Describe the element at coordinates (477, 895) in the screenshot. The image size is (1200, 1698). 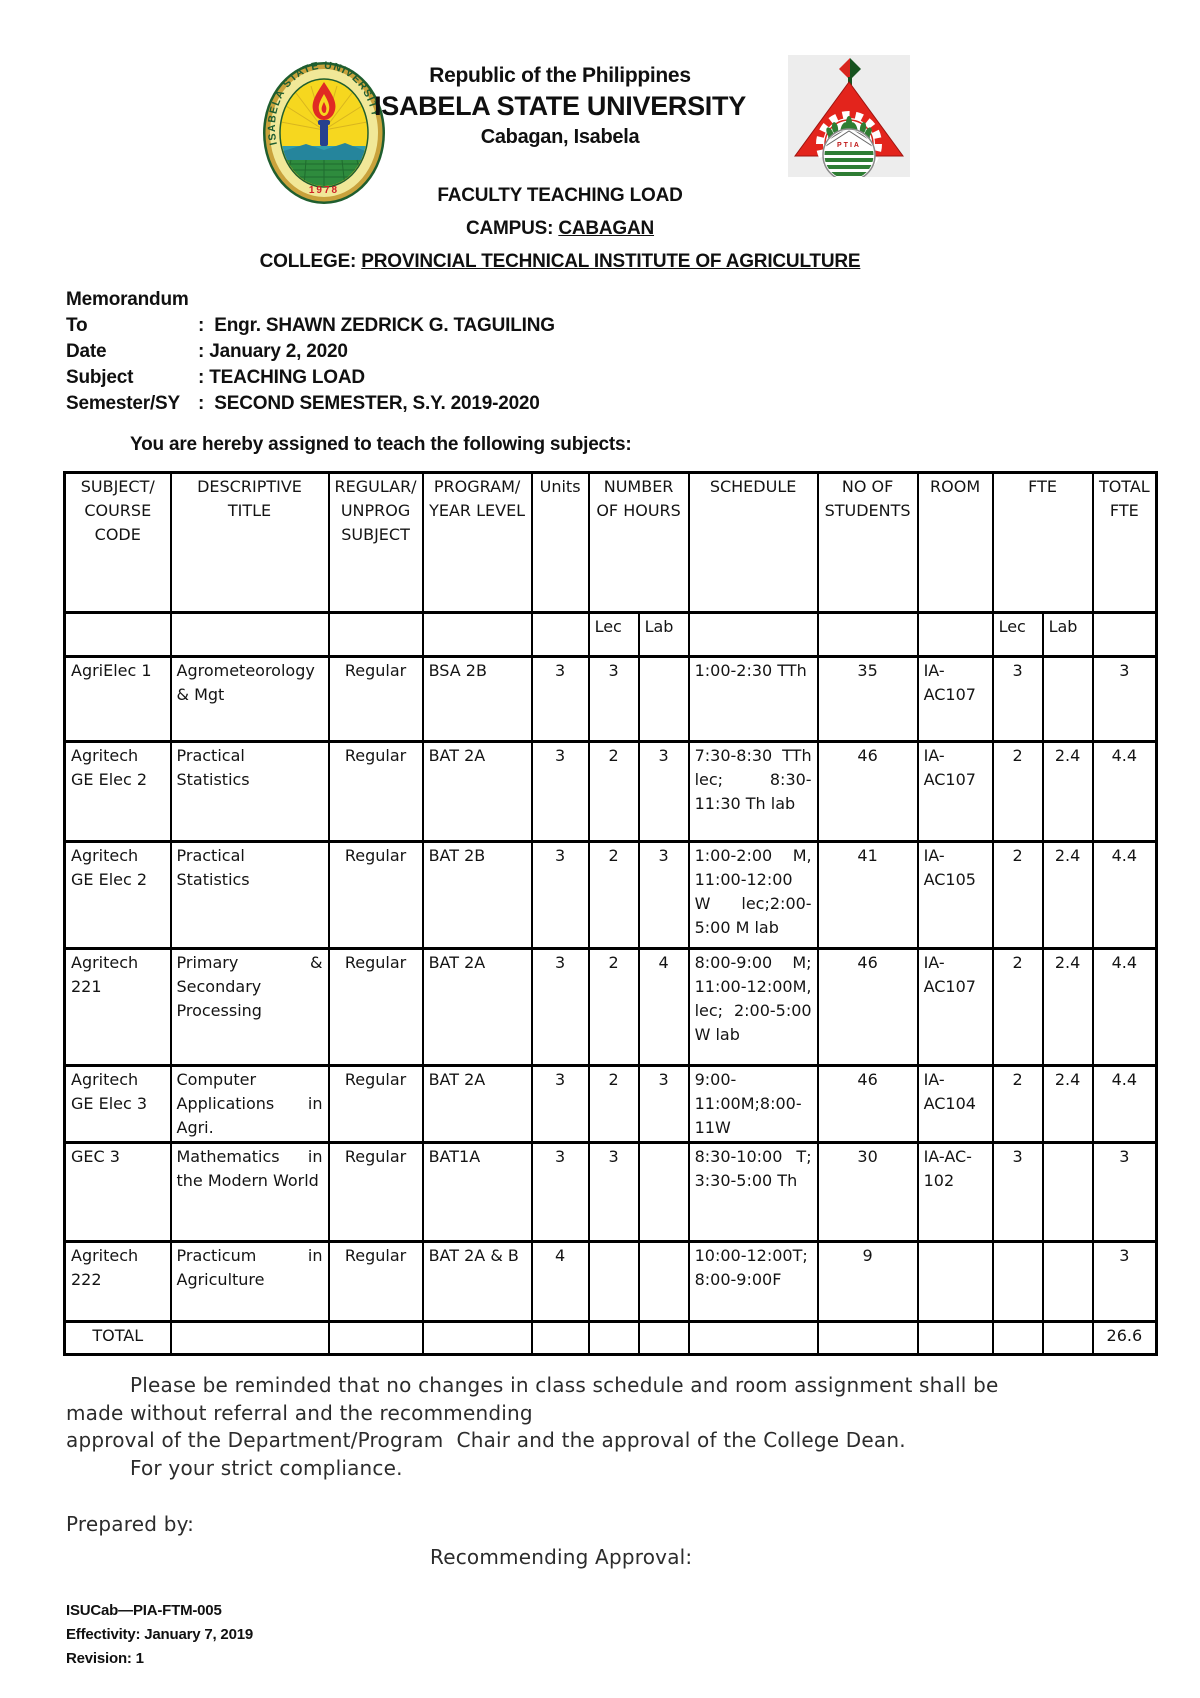
I see `table-cell: BAT 2B` at that location.